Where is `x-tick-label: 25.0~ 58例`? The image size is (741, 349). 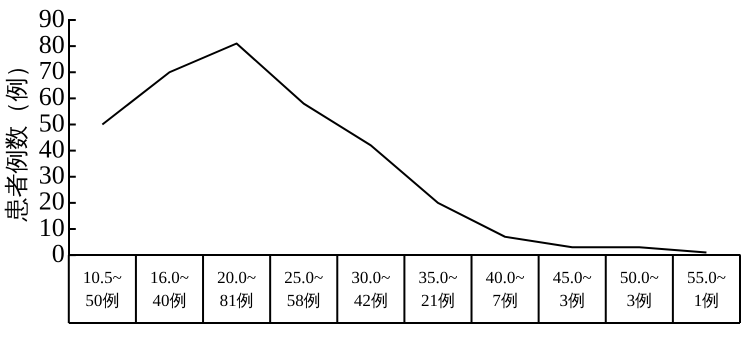
x-tick-label: 25.0~ 58例 is located at coordinates (304, 289).